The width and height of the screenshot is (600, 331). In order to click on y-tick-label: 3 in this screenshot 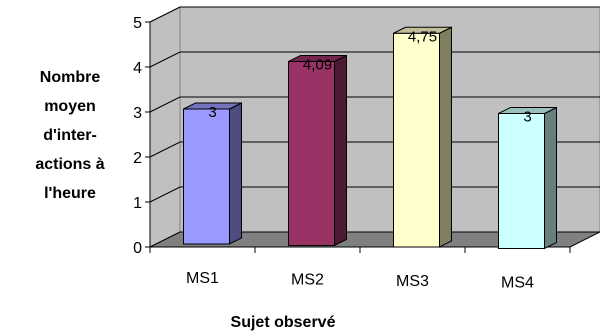, I will do `click(137, 113)`.